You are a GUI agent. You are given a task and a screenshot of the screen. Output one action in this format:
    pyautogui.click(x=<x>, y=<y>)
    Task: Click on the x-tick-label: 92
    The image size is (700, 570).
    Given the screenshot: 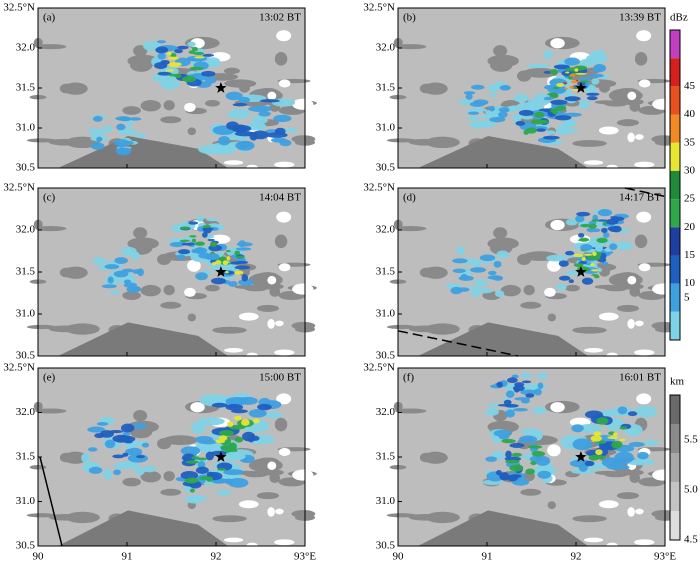 What is the action you would take?
    pyautogui.click(x=576, y=557)
    